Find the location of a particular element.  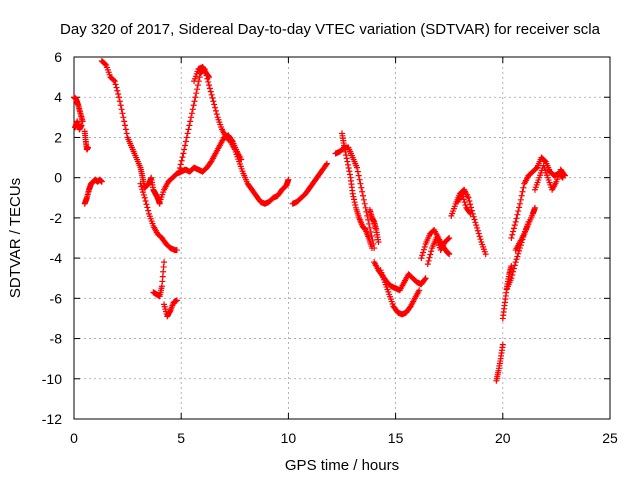

y-tick-label: 2 is located at coordinates (58, 137).